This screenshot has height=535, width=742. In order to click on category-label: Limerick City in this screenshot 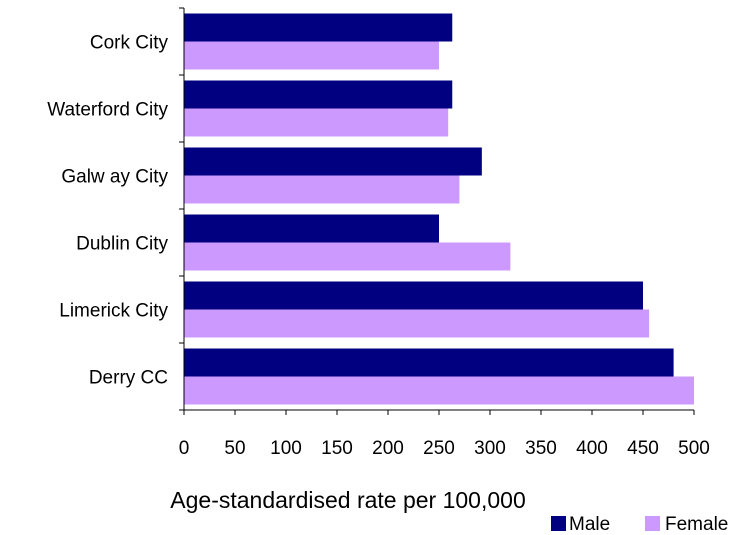, I will do `click(113, 311)`.